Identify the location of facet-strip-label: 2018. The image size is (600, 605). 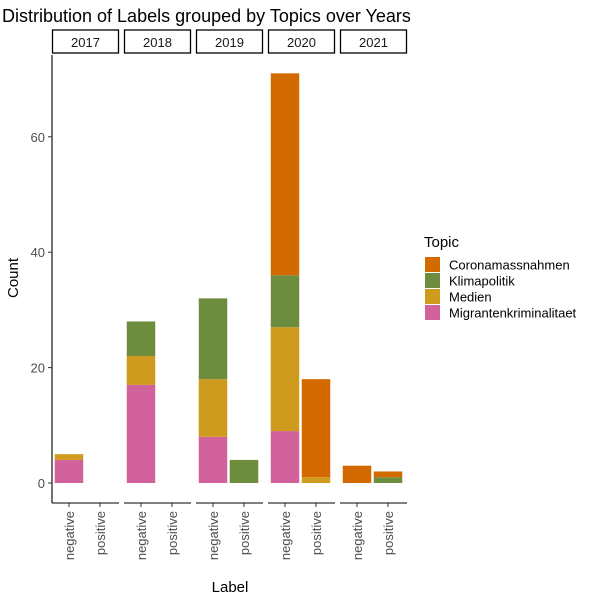
(157, 42).